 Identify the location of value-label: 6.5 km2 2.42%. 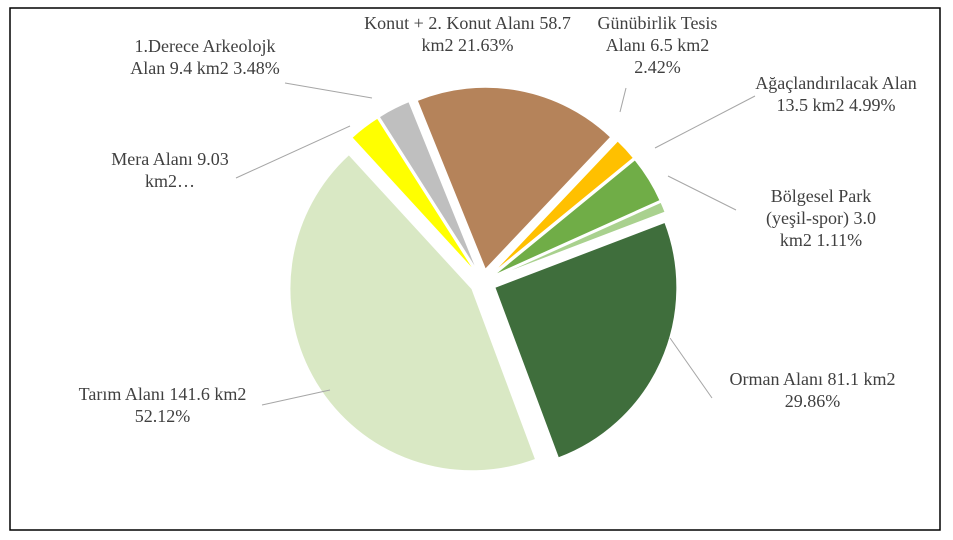
(672, 56).